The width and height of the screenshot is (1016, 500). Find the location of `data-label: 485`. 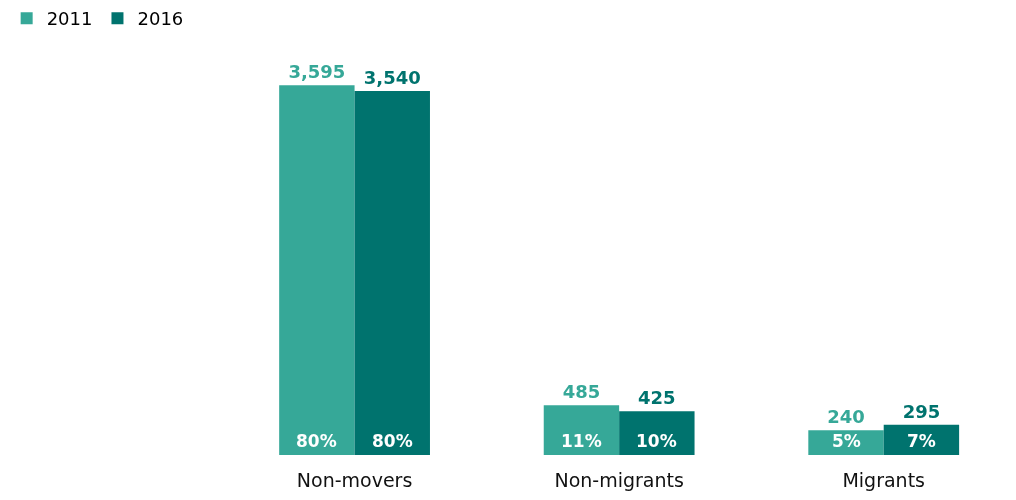

data-label: 485 is located at coordinates (581, 392).